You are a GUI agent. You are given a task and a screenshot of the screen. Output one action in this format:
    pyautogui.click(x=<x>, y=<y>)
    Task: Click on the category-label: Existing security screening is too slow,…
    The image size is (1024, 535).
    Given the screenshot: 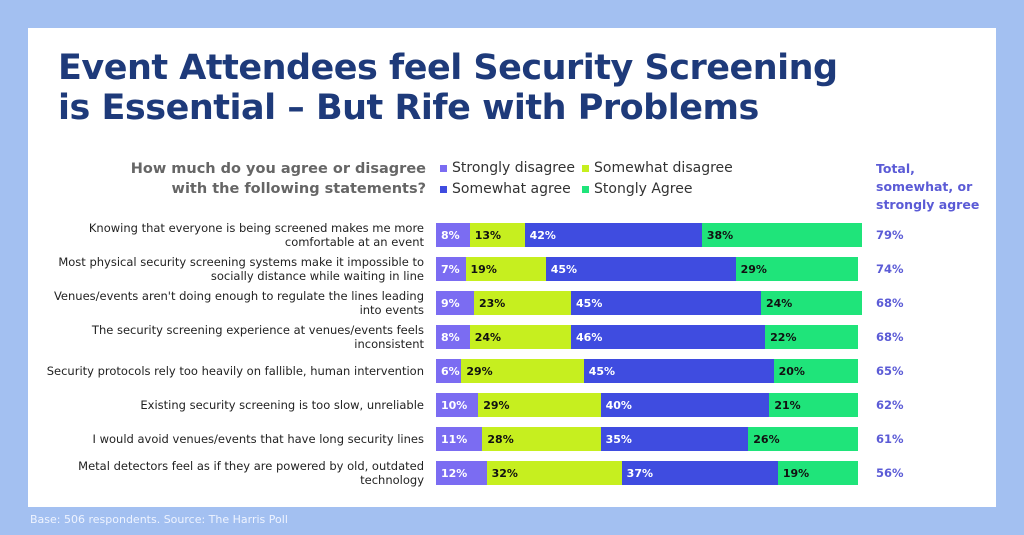 What is the action you would take?
    pyautogui.click(x=282, y=405)
    